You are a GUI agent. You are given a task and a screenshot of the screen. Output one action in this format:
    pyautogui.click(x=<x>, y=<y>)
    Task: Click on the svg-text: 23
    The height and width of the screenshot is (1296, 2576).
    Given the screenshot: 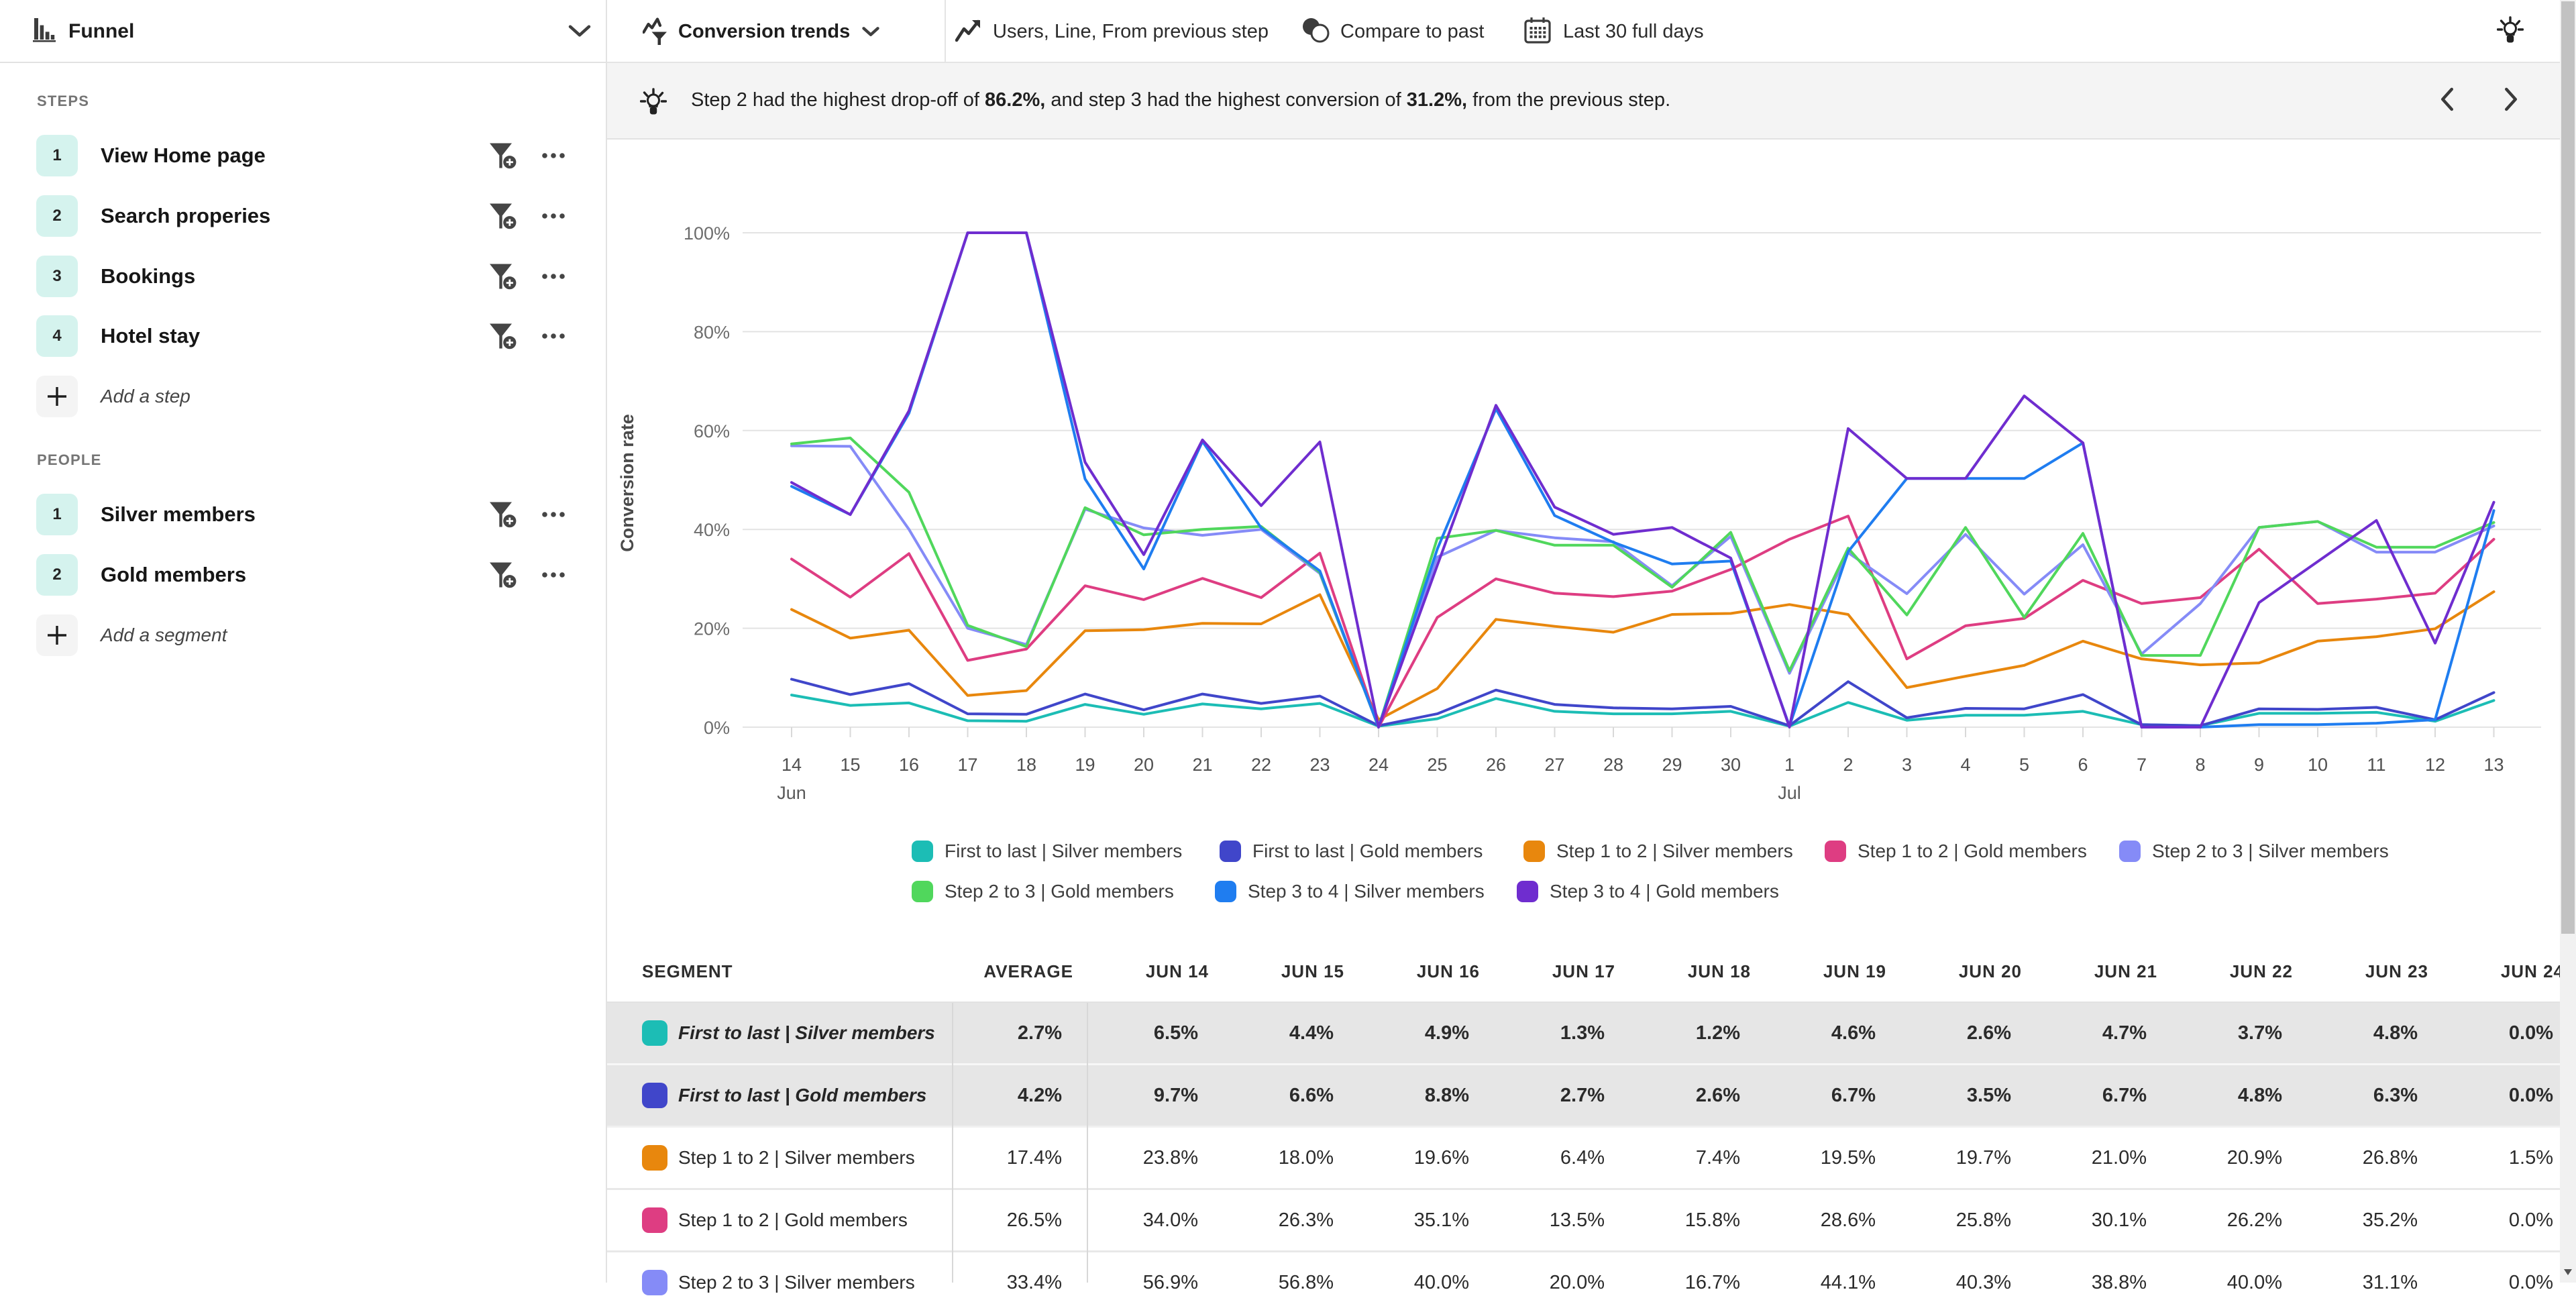 What is the action you would take?
    pyautogui.click(x=1319, y=765)
    